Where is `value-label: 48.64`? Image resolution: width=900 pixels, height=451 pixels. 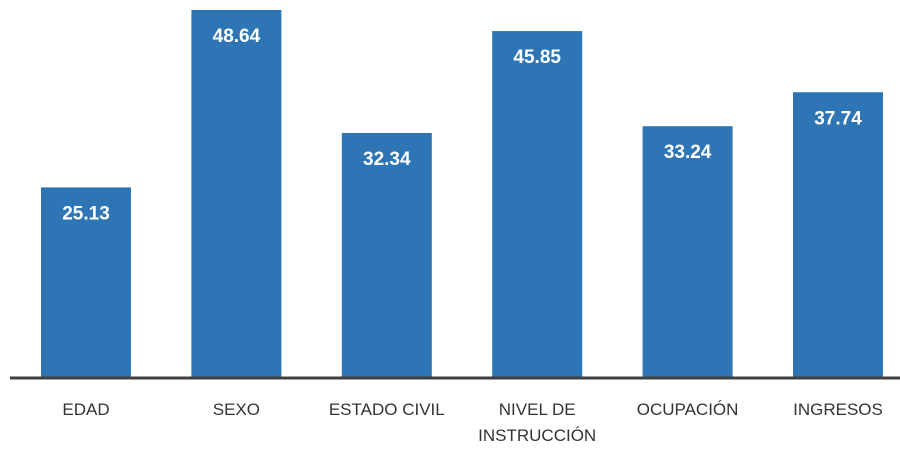 value-label: 48.64 is located at coordinates (237, 36).